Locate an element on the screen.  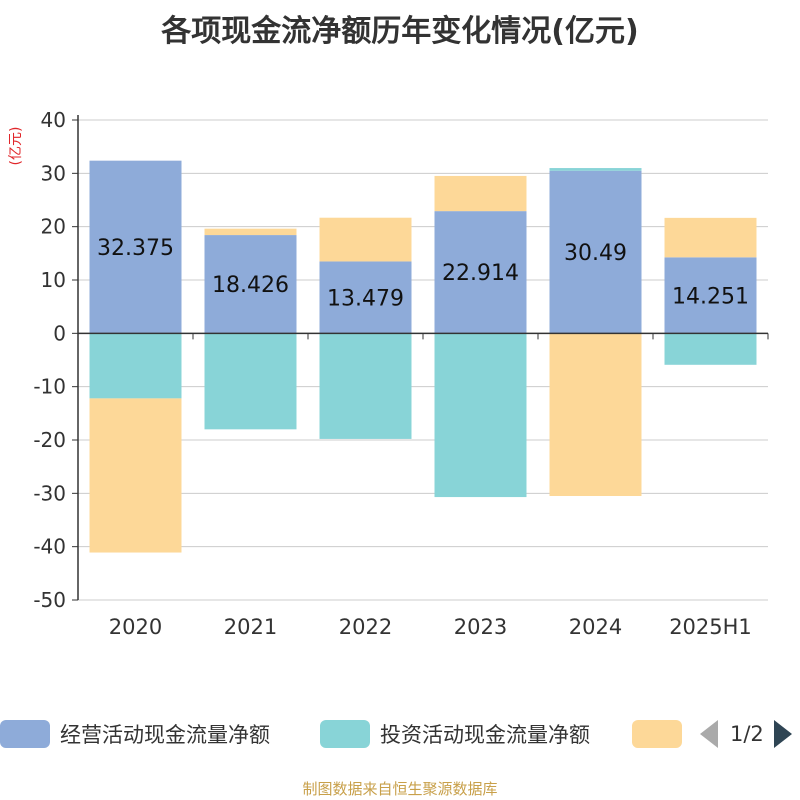
bar-series-1-2024 is located at coordinates (595, 169).